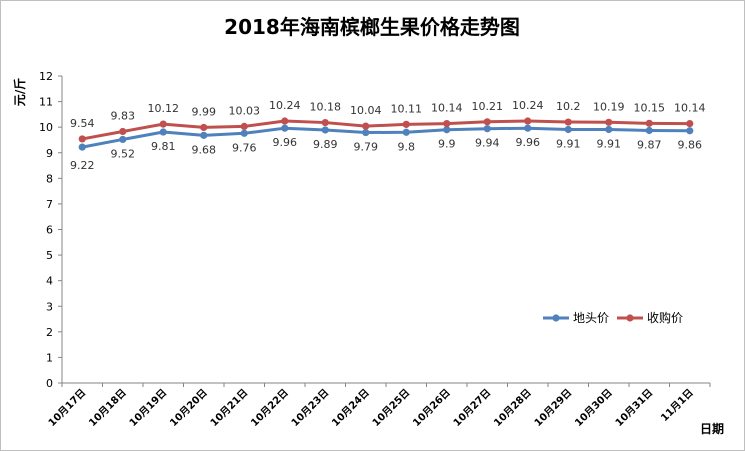 The height and width of the screenshot is (451, 745). Describe the element at coordinates (432, 408) in the screenshot. I see `x-tick-label: 10月26日` at that location.